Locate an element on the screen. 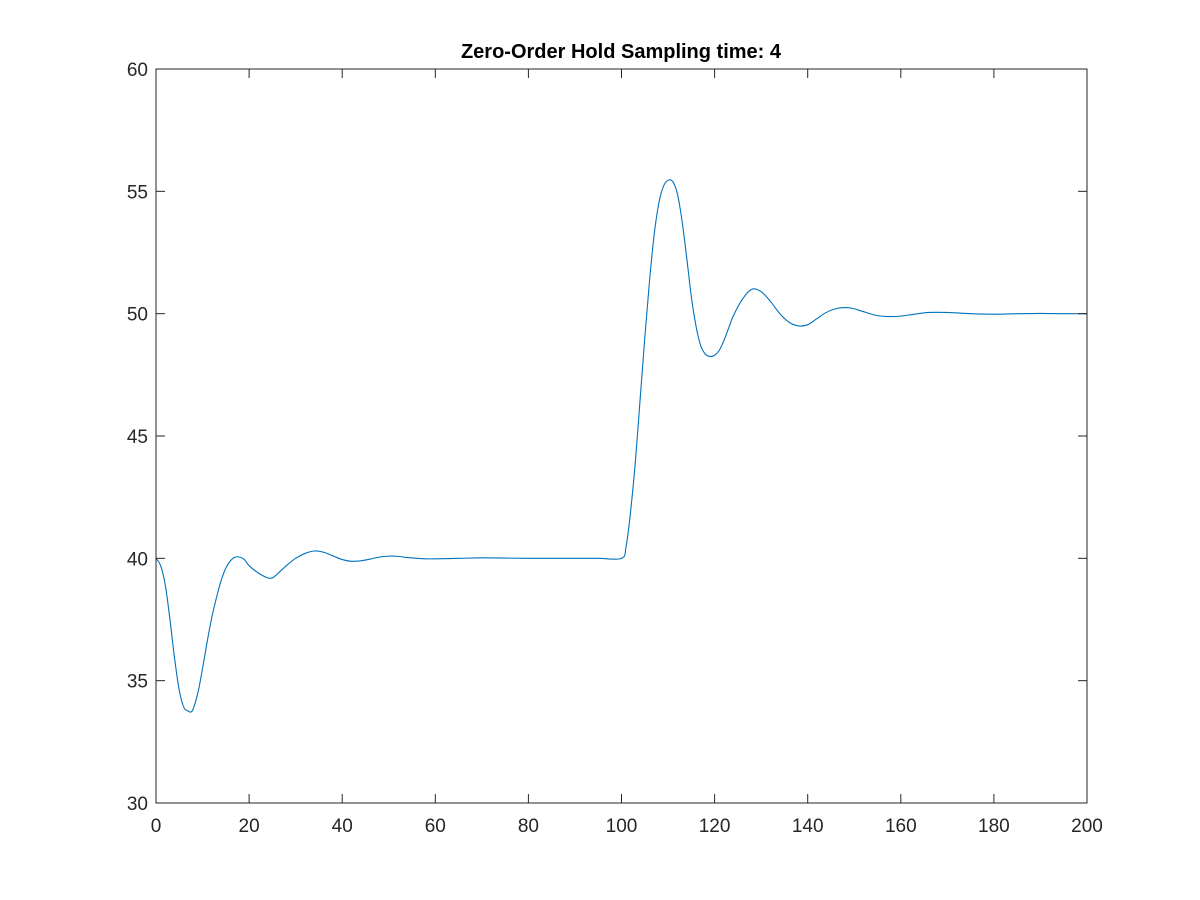 The width and height of the screenshot is (1200, 900). x-tick-label: 0 is located at coordinates (156, 826).